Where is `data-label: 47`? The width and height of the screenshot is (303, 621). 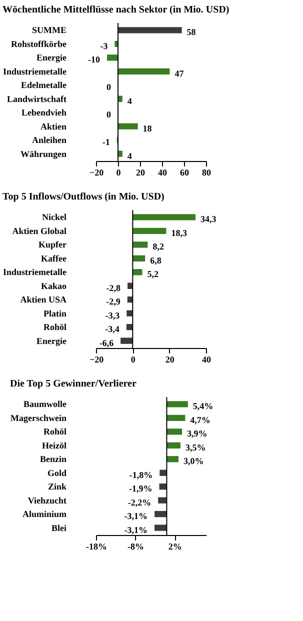 data-label: 47 is located at coordinates (179, 73).